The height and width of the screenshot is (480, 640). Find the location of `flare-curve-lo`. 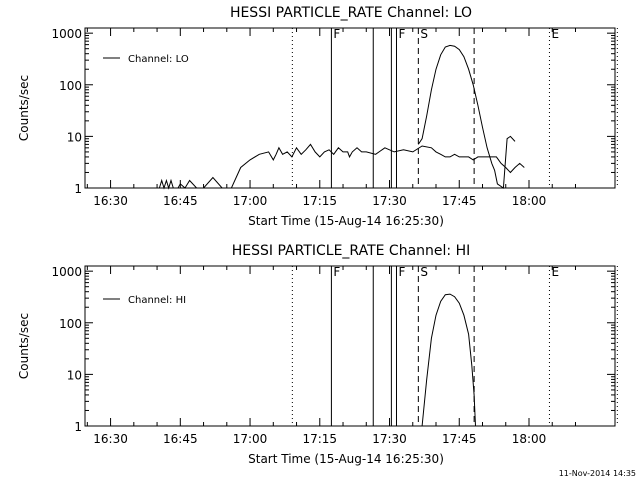

flare-curve-lo is located at coordinates (466, 116).